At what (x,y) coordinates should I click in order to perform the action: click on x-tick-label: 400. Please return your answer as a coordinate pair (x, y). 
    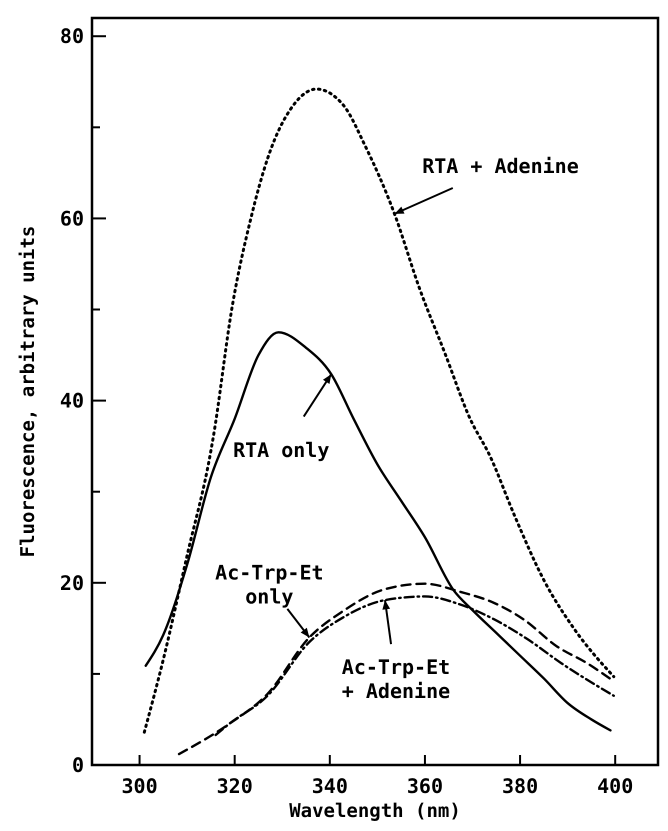
    Looking at the image, I should click on (615, 786).